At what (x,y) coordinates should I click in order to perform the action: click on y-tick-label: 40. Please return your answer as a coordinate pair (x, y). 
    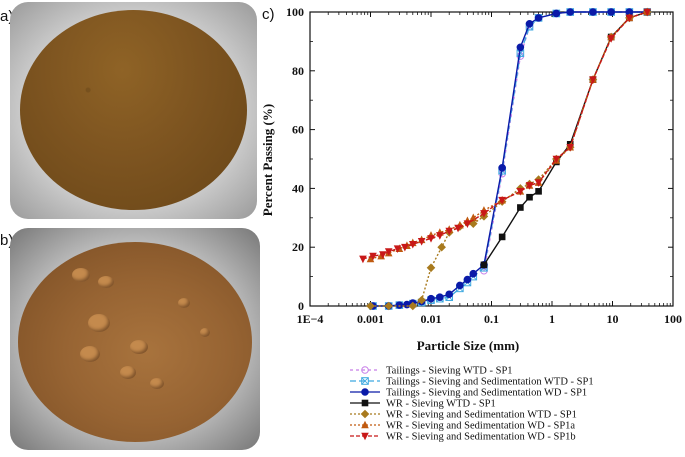
    Looking at the image, I should click on (298, 188).